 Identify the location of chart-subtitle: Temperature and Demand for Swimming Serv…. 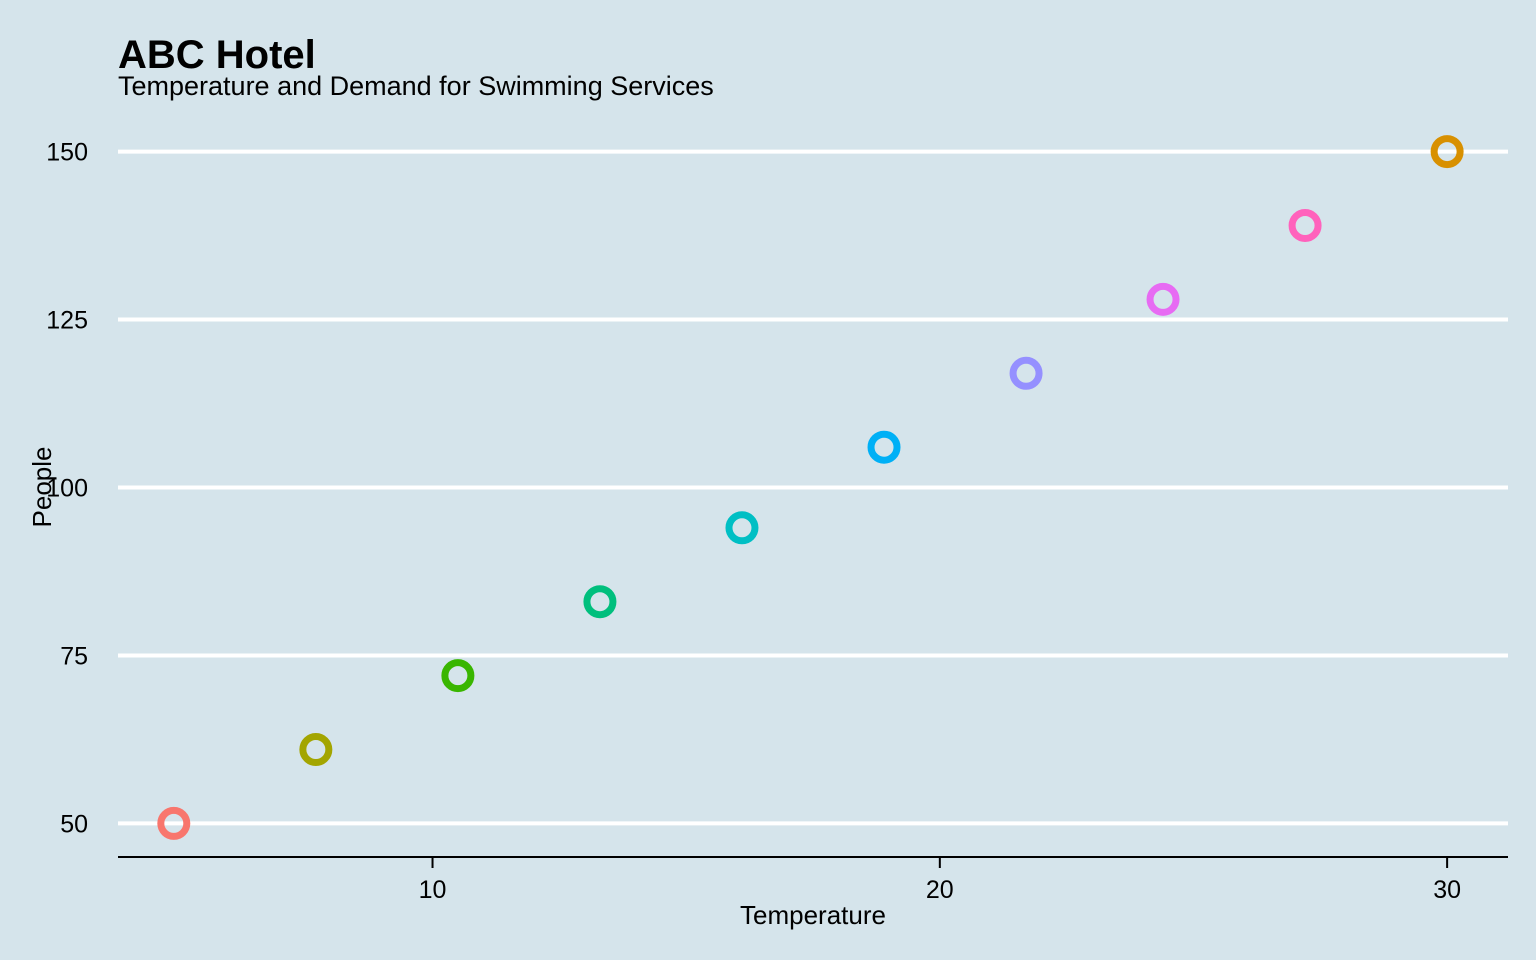
(416, 86).